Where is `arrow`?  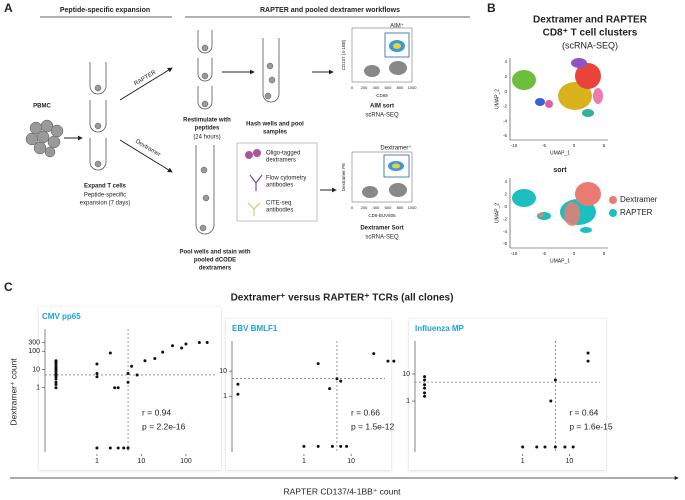
arrow is located at coordinates (146, 84).